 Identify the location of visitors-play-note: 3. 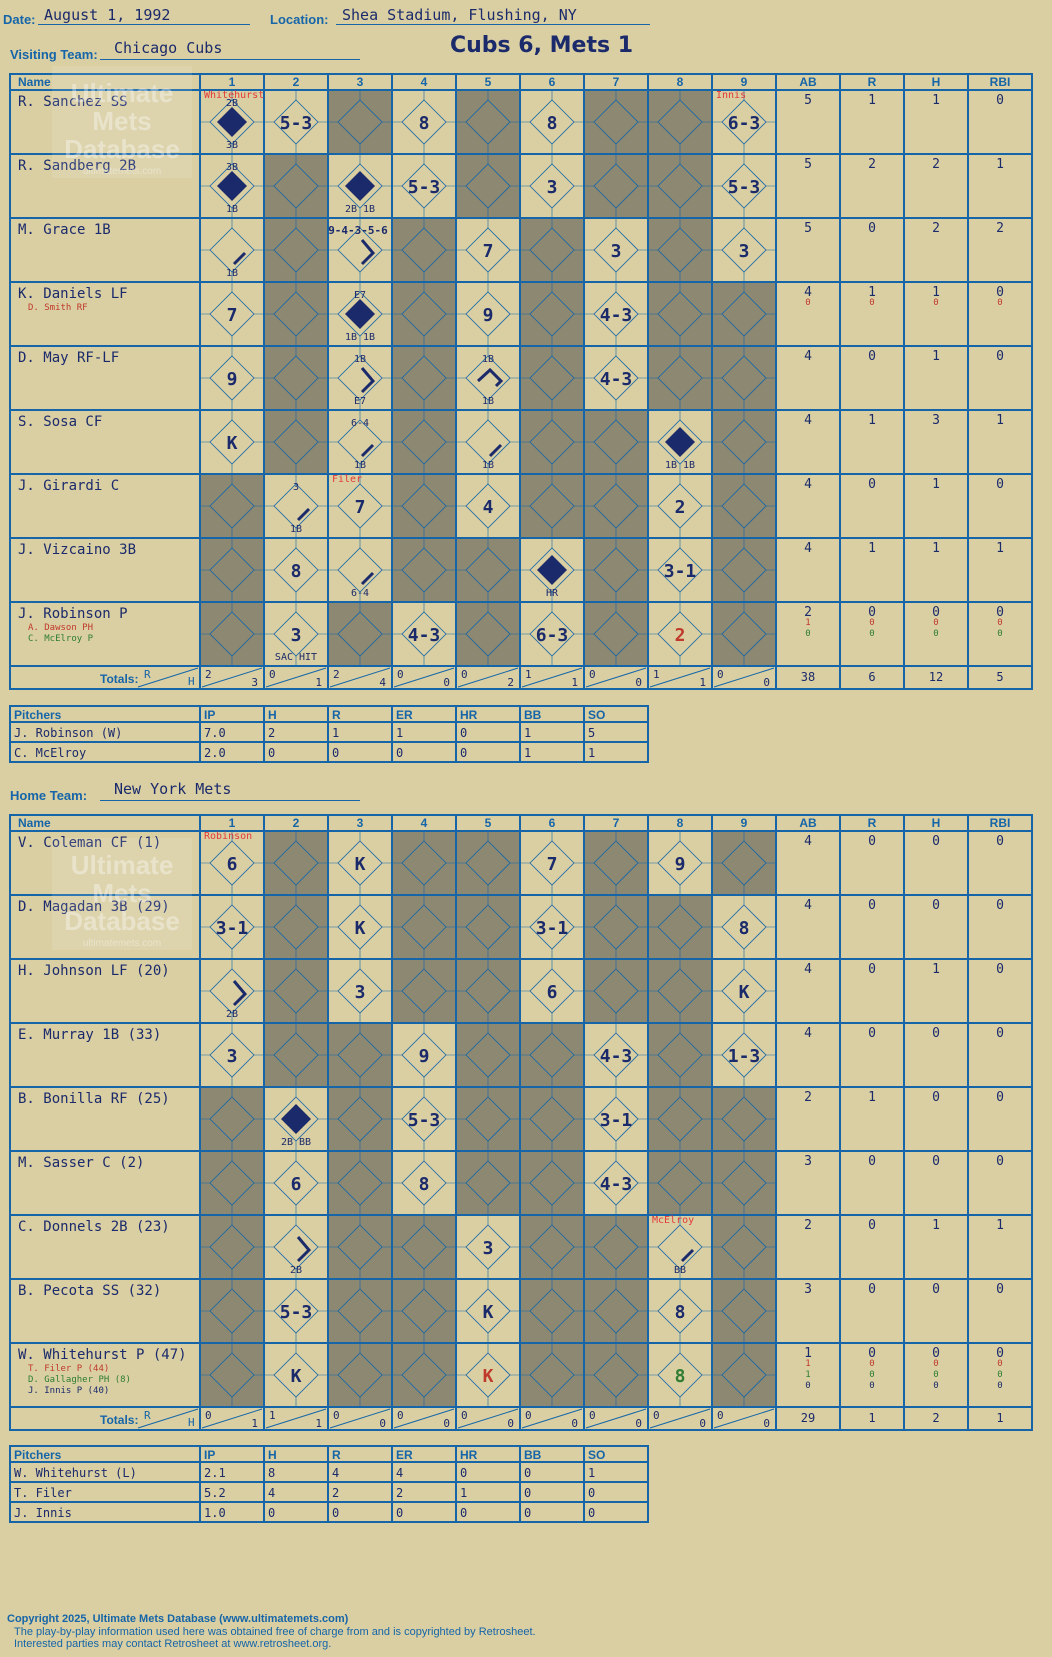
(296, 487).